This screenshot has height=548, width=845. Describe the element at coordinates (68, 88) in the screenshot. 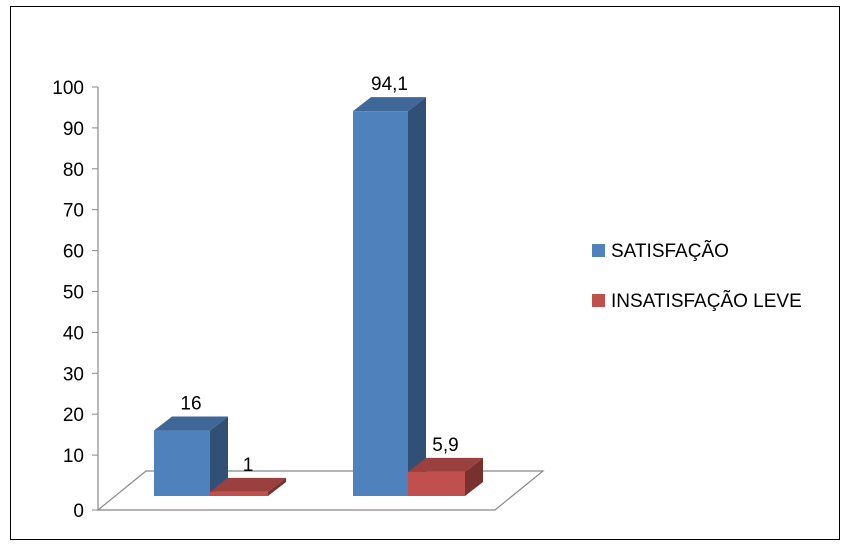

I see `y-tick-label: 100` at that location.